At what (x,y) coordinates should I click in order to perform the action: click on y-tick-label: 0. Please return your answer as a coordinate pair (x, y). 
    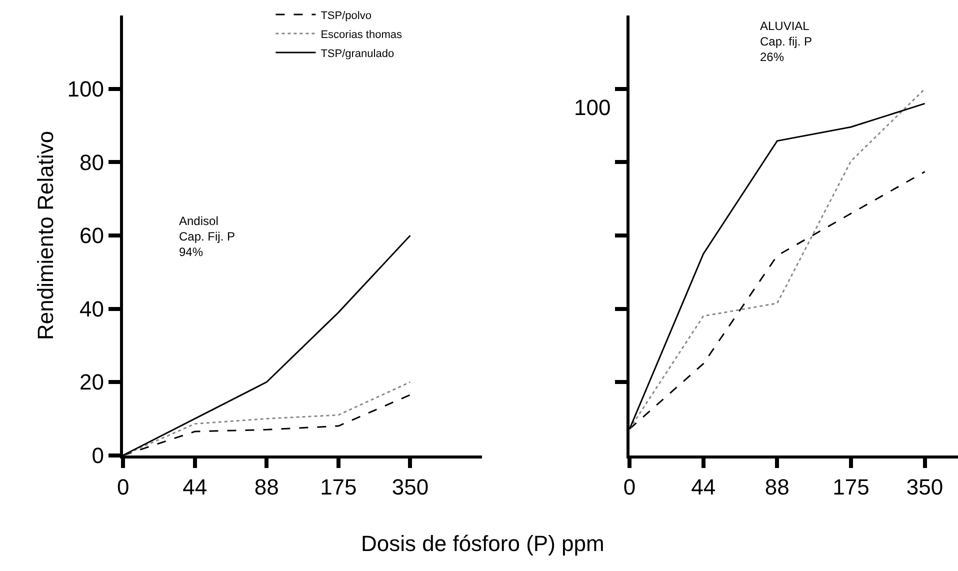
    Looking at the image, I should click on (98, 455).